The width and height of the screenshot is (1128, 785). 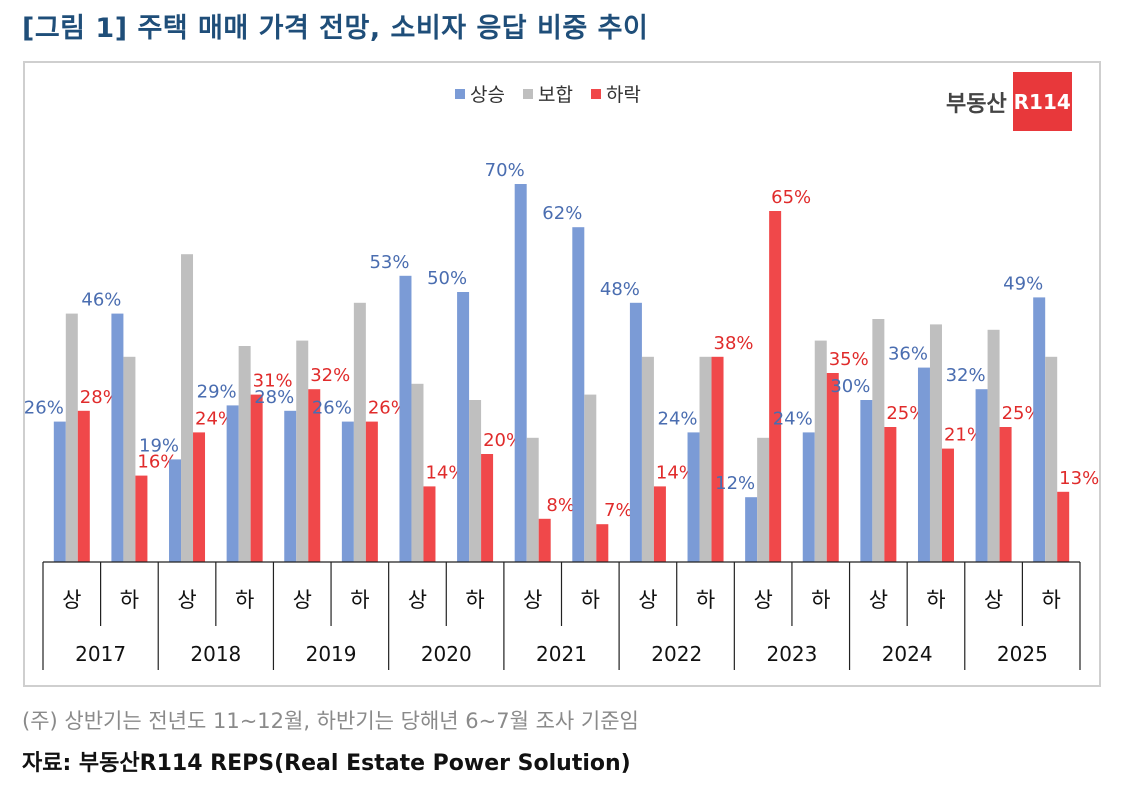 I want to click on data-label-fall-16: 25%, so click(x=1022, y=413).